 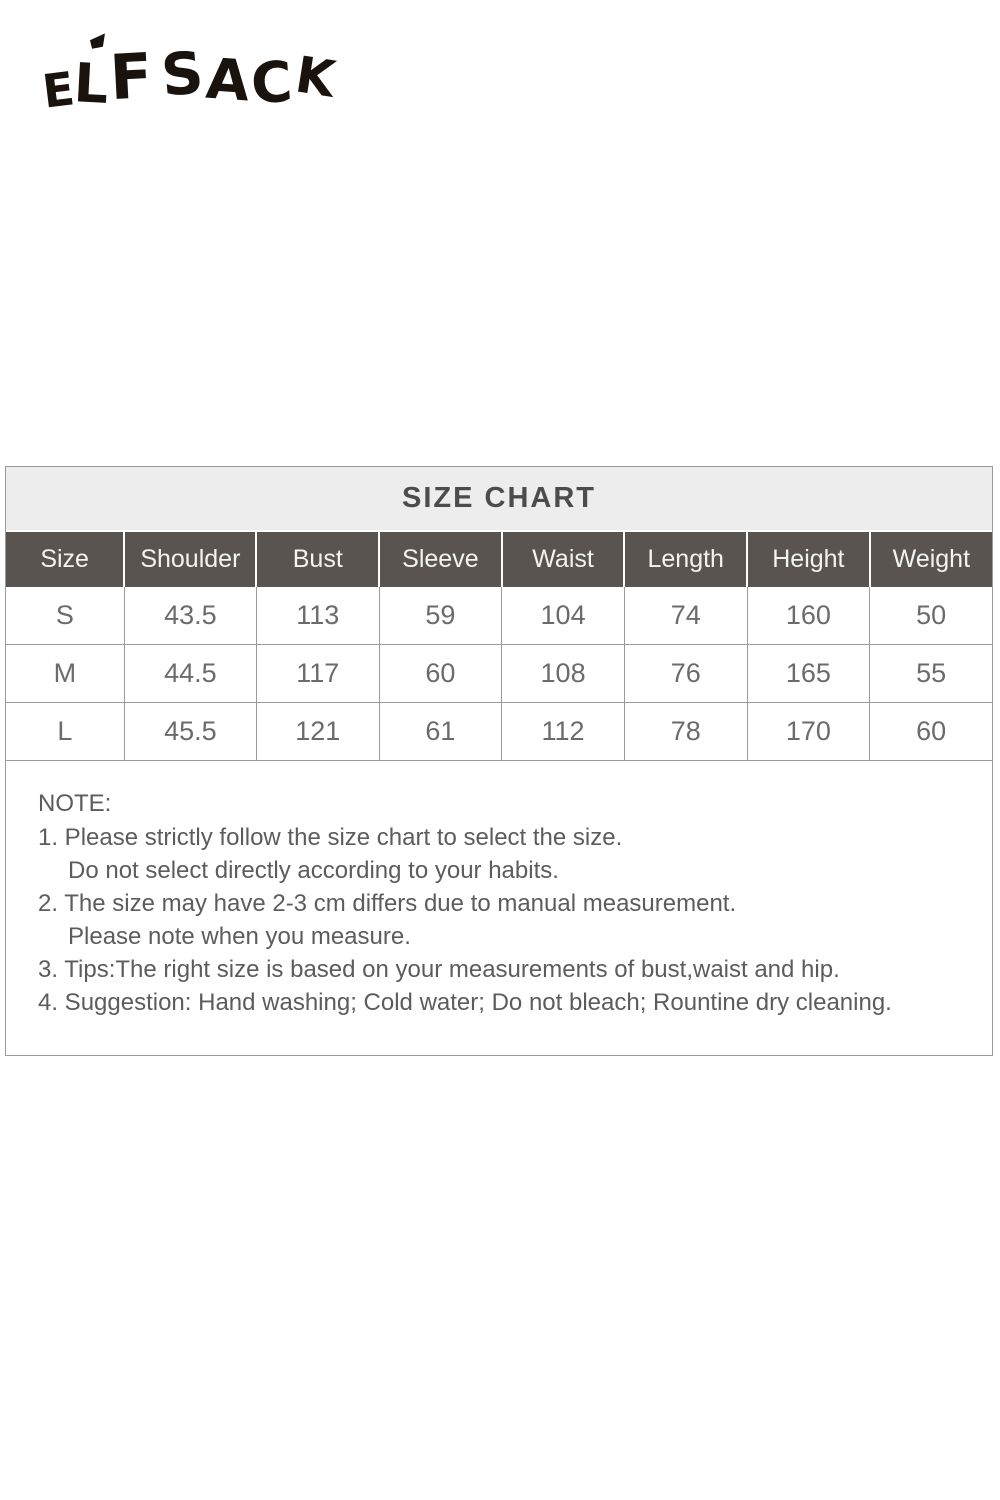 What do you see at coordinates (685, 616) in the screenshot?
I see `cell-length: 74` at bounding box center [685, 616].